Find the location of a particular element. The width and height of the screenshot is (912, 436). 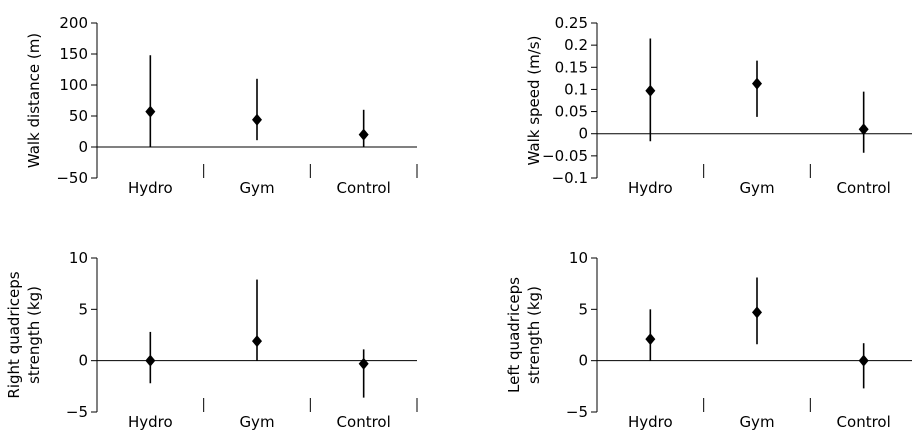

y-tick-label: 0.15 is located at coordinates (571, 67).